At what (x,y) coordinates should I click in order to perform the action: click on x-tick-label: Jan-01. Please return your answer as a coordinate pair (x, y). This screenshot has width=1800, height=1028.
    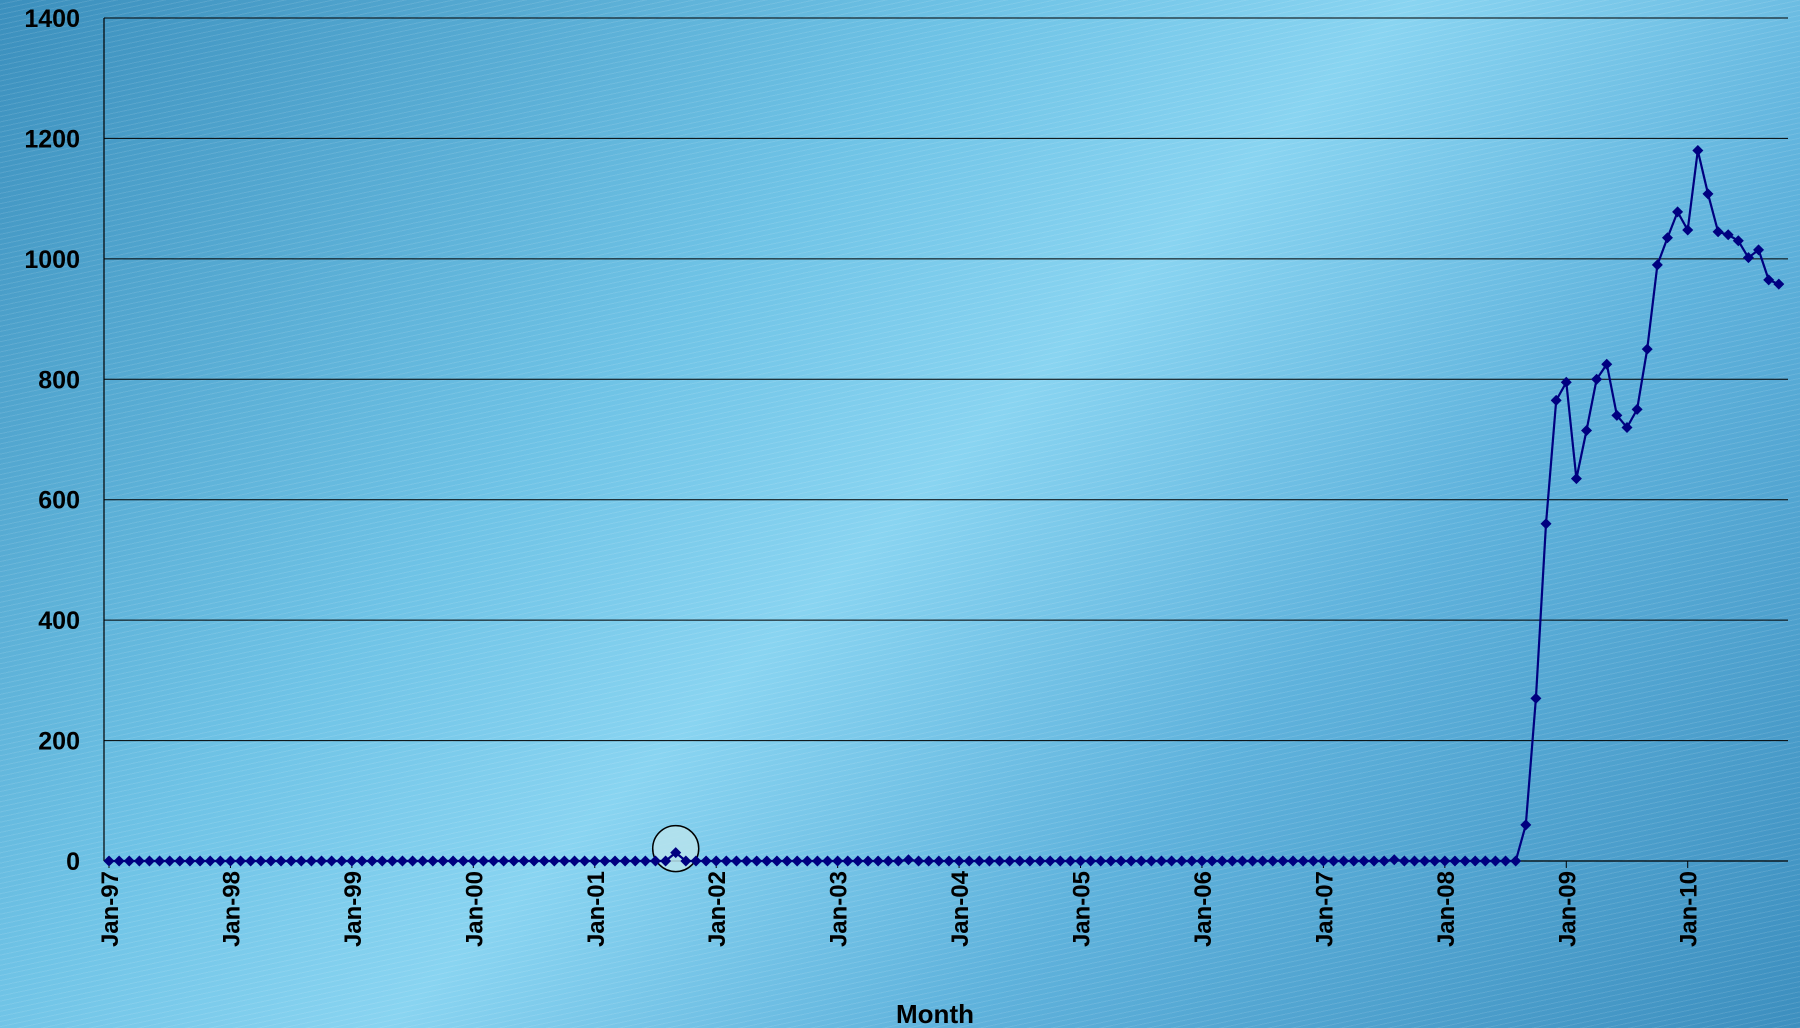
    Looking at the image, I should click on (596, 909).